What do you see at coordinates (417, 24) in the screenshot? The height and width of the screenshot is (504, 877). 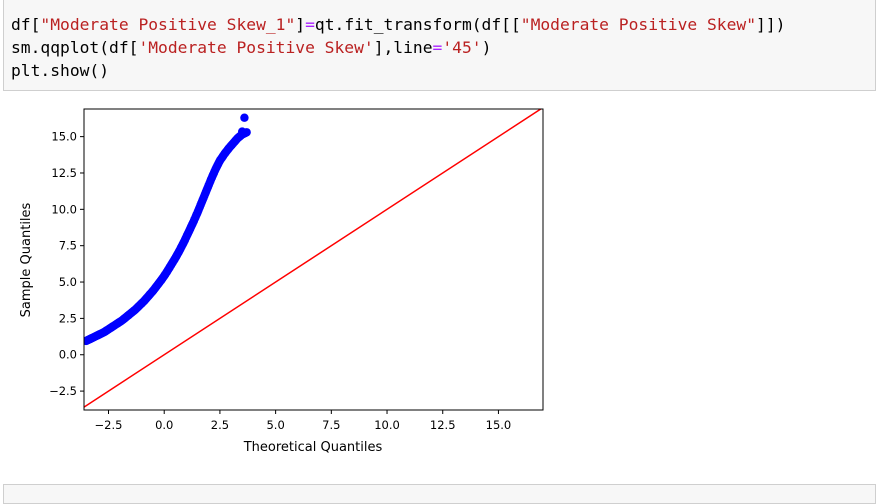 I see `code-token: qt.fit_transform(df[[` at bounding box center [417, 24].